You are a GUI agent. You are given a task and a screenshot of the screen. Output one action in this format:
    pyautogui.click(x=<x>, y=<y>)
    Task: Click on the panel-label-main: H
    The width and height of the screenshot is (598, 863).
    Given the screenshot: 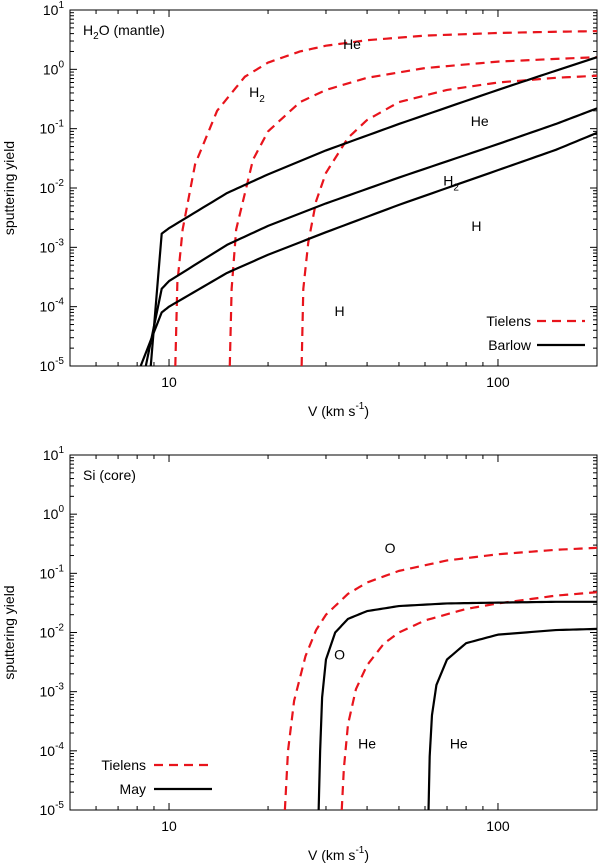 What is the action you would take?
    pyautogui.click(x=88, y=30)
    